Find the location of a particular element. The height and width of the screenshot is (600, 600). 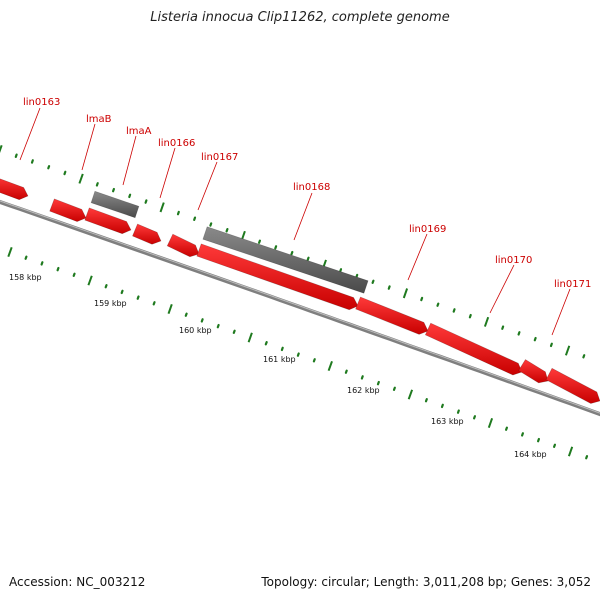

gene-lin0169-arrow is located at coordinates (392, 315).